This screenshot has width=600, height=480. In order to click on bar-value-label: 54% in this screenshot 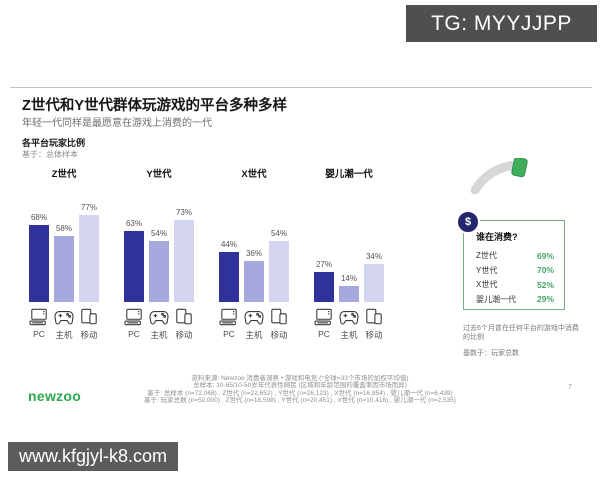, I will do `click(278, 233)`.